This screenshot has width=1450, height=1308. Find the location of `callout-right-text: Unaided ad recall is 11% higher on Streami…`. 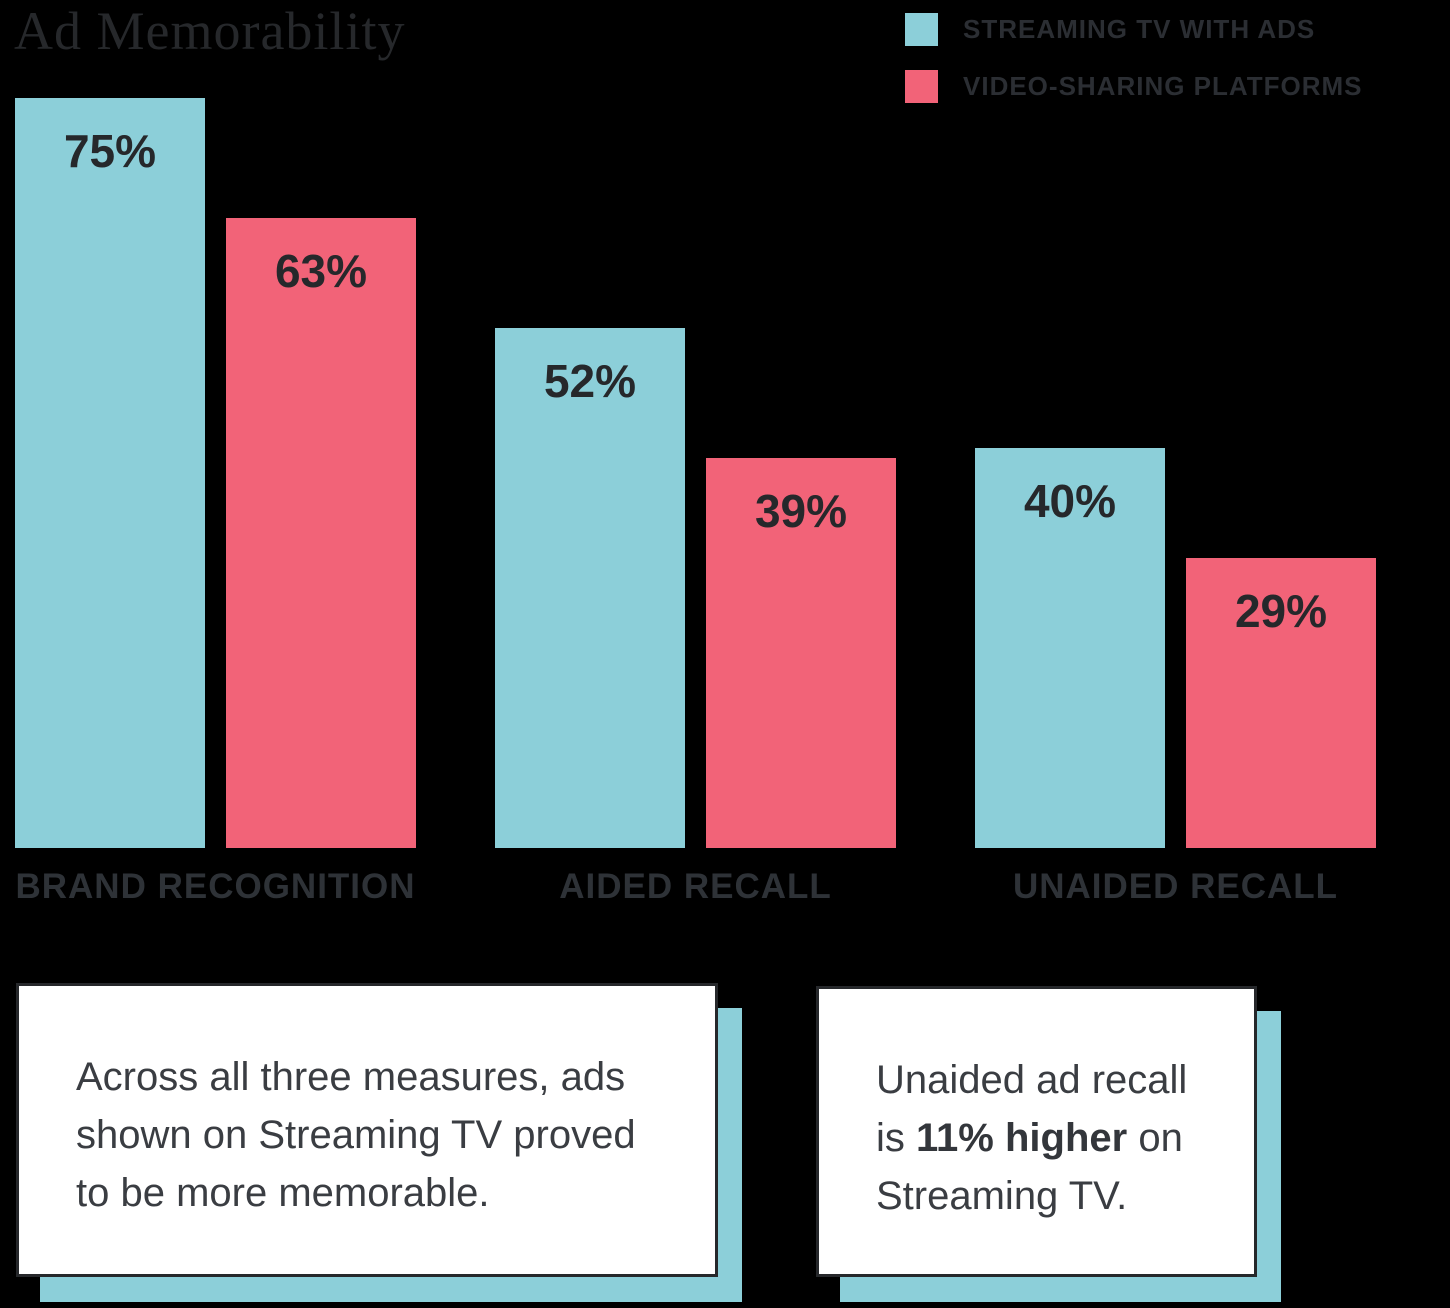

callout-right-text: Unaided ad recall is 11% higher on Streami… is located at coordinates (1036, 1107).